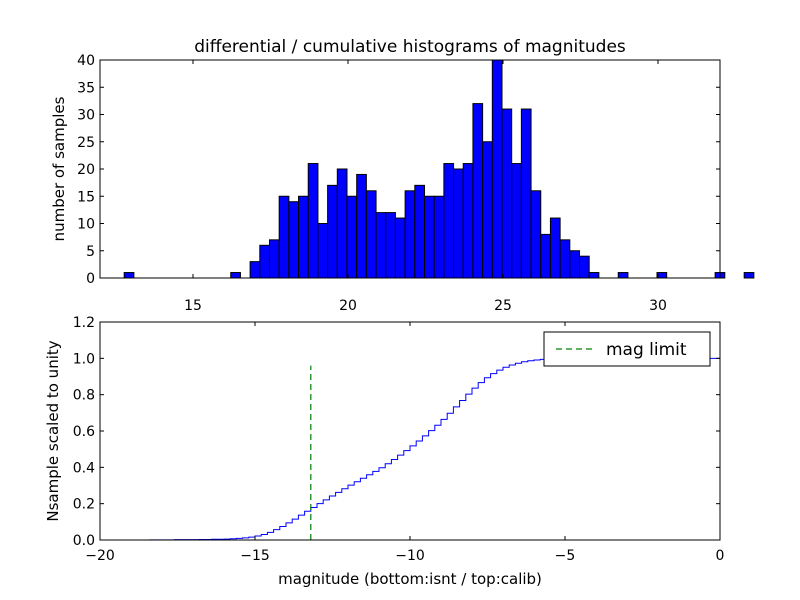 Image resolution: width=800 pixels, height=600 pixels. What do you see at coordinates (720, 556) in the screenshot?
I see `x-tick-label: 0` at bounding box center [720, 556].